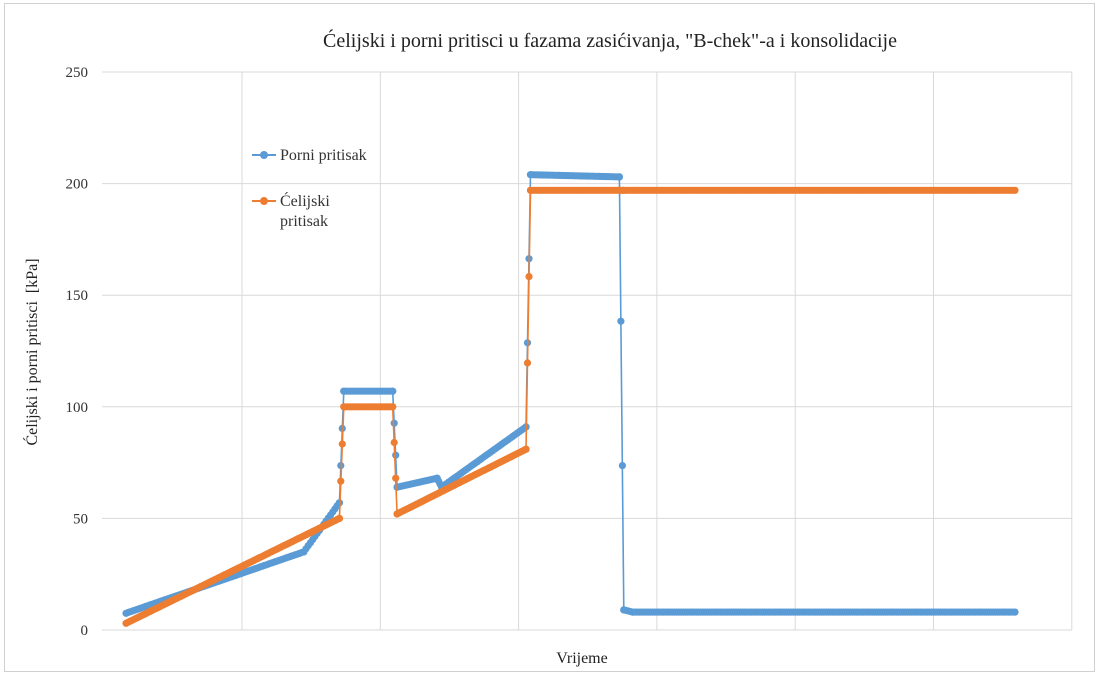  I want to click on x-axis-title: Vrijeme, so click(582, 658).